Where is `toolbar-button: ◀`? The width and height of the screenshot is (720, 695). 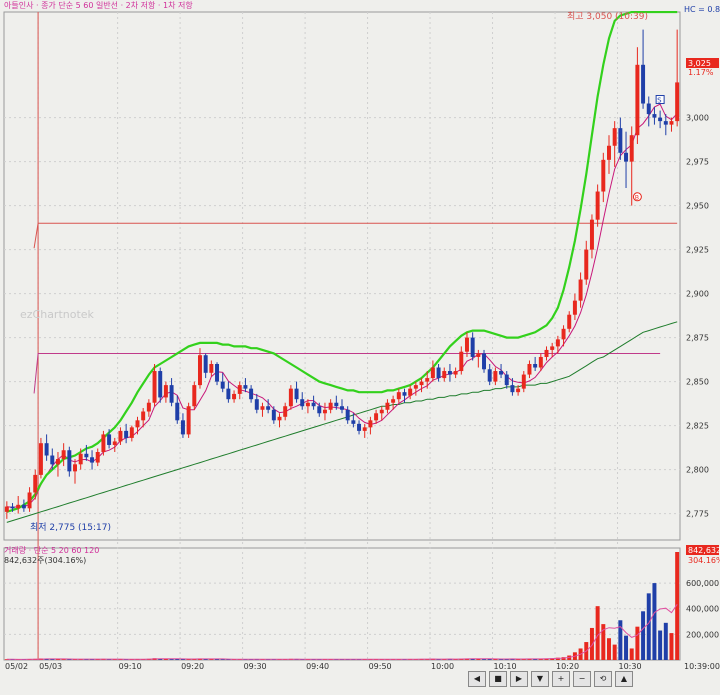
toolbar-button: ◀ is located at coordinates (477, 679).